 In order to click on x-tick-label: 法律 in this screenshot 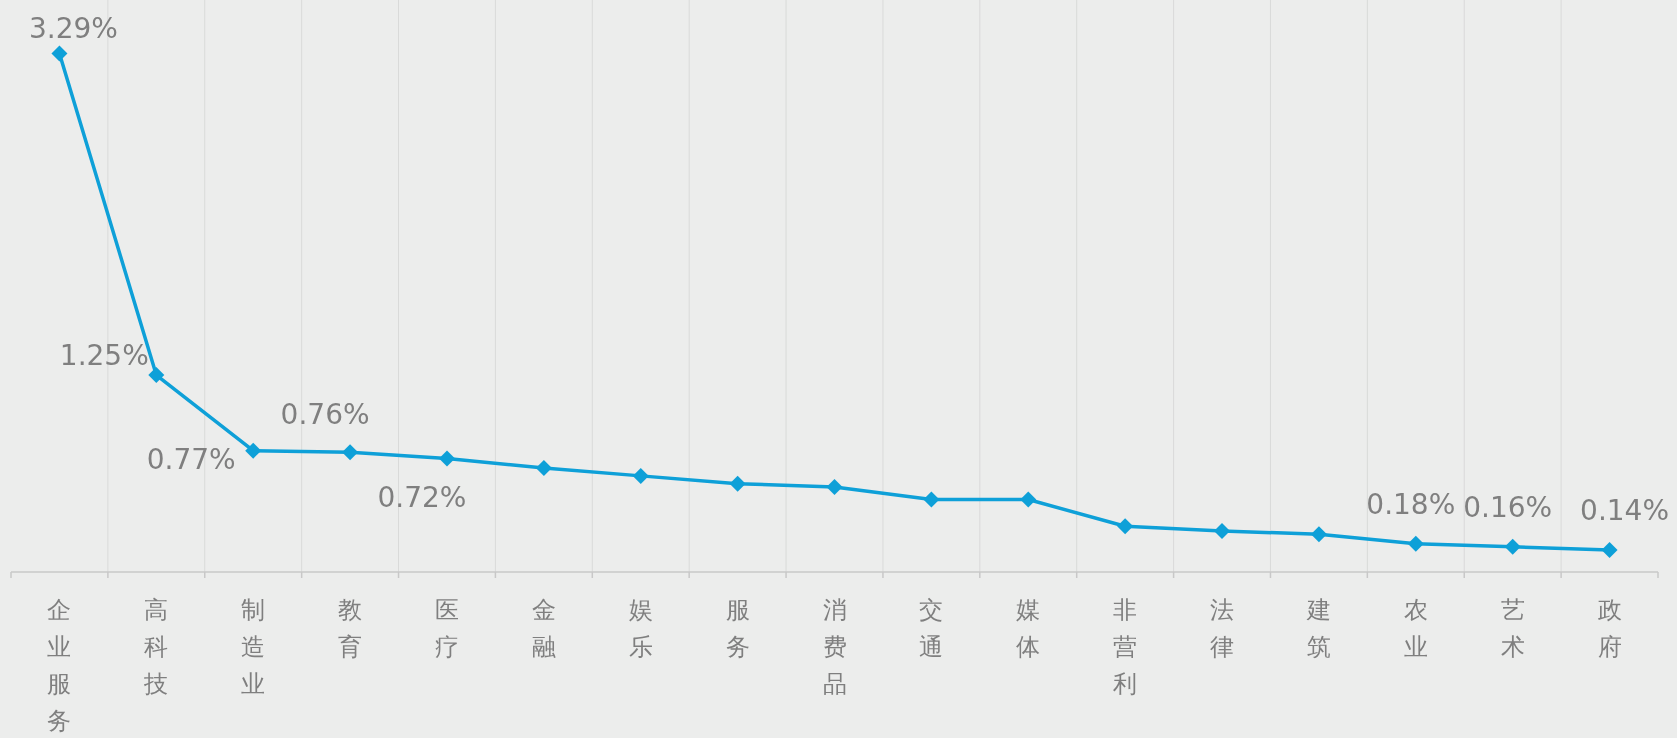, I will do `click(1222, 628)`.